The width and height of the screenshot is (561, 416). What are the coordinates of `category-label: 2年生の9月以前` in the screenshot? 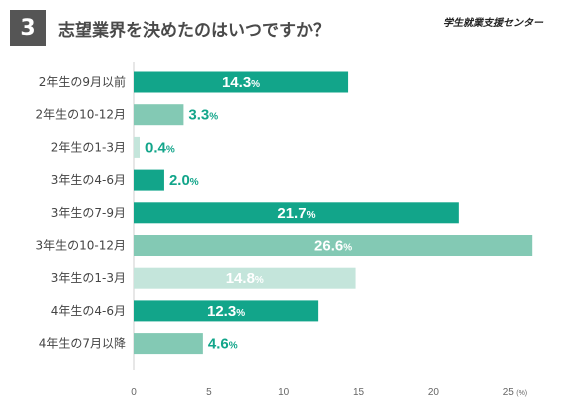 It's located at (82, 81).